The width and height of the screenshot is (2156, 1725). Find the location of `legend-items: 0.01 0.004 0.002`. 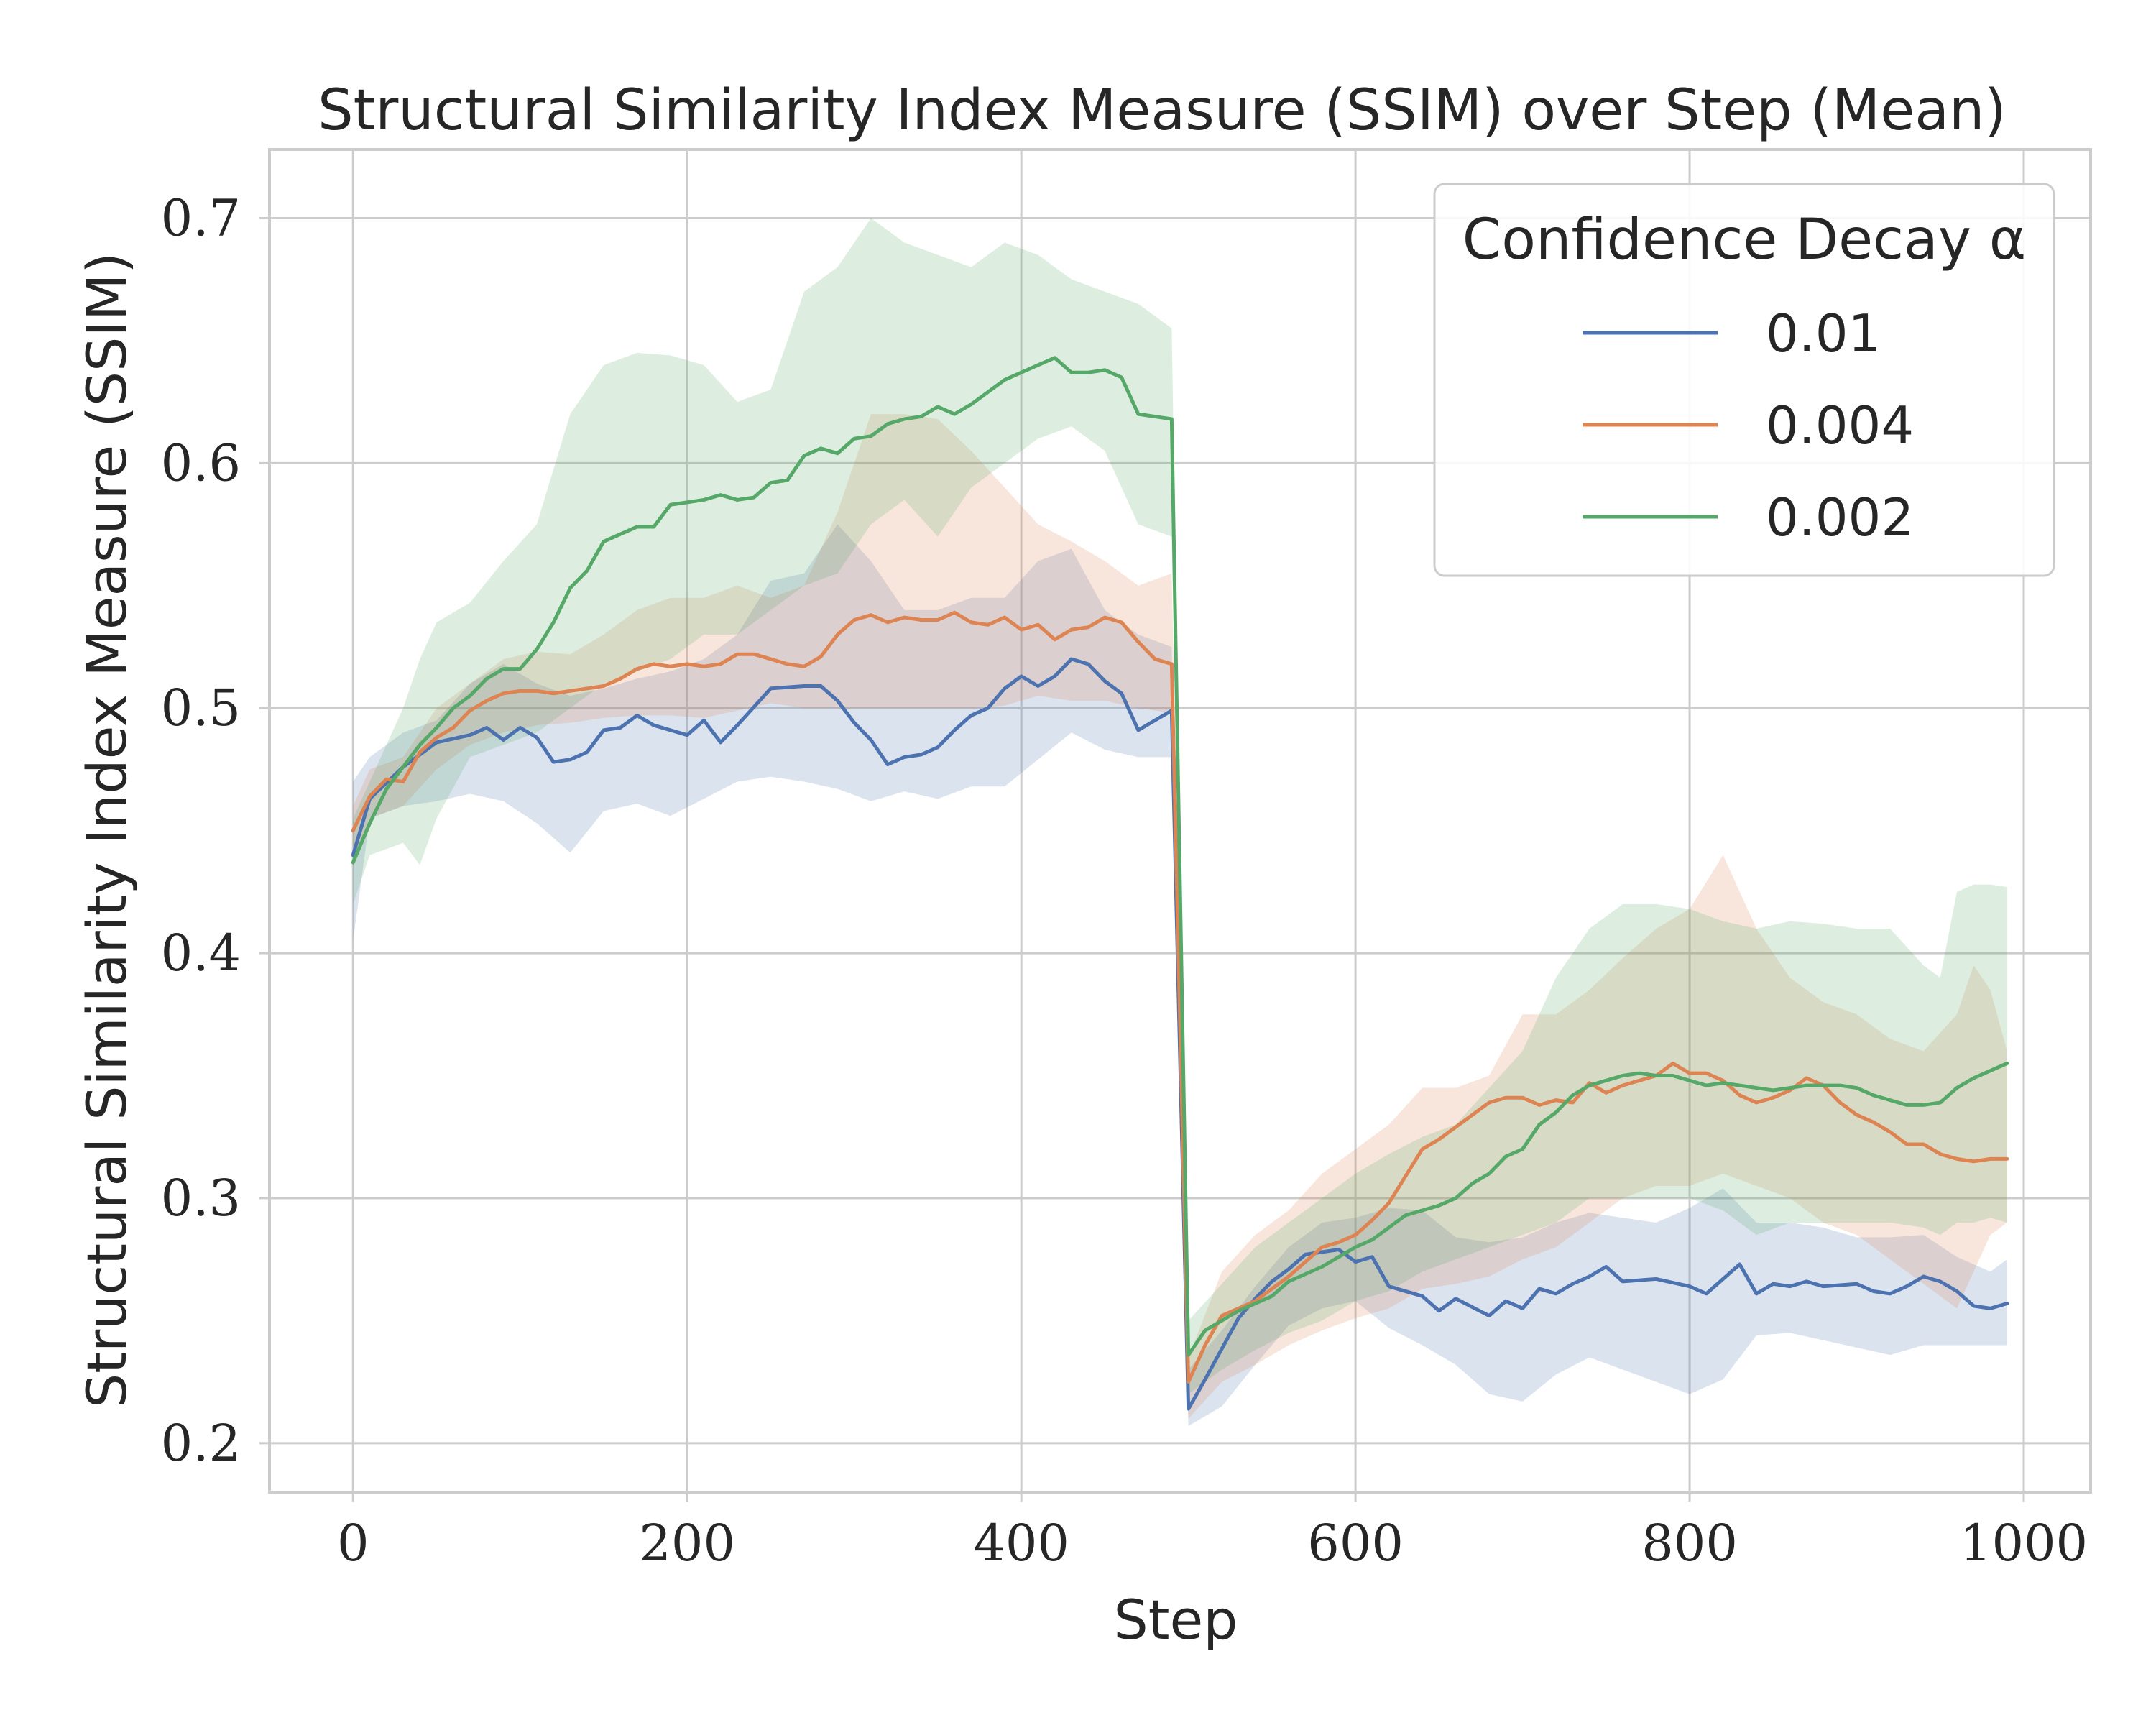

legend-items: 0.01 0.004 0.002 is located at coordinates (1748, 425).